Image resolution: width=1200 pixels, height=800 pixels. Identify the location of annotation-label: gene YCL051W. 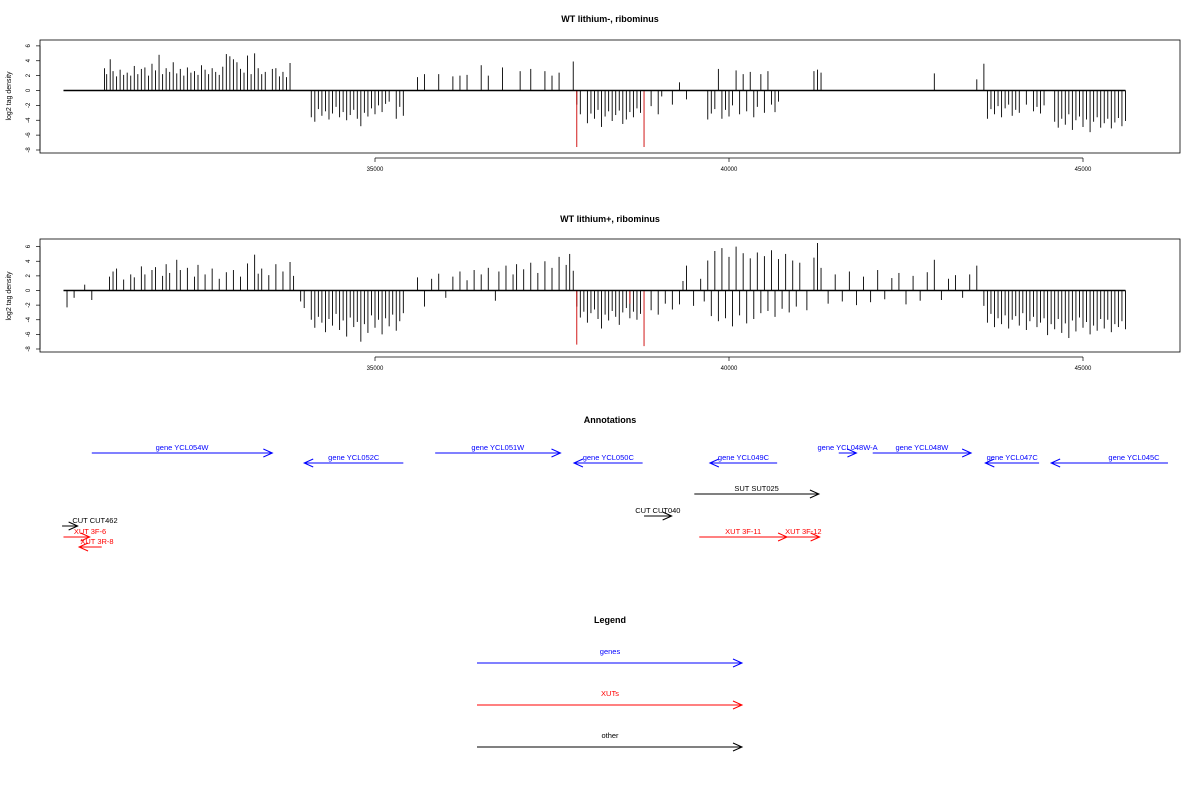
(498, 447).